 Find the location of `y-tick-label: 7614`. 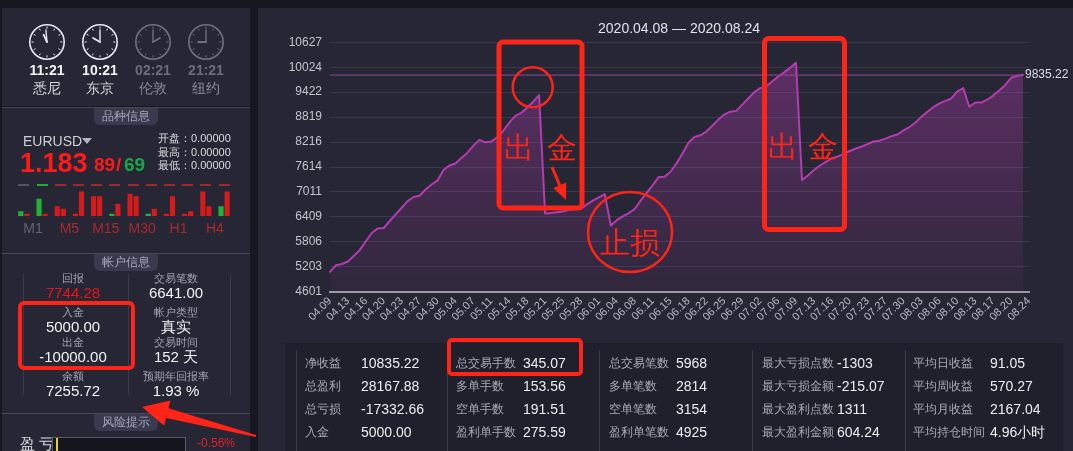

y-tick-label: 7614 is located at coordinates (309, 166).